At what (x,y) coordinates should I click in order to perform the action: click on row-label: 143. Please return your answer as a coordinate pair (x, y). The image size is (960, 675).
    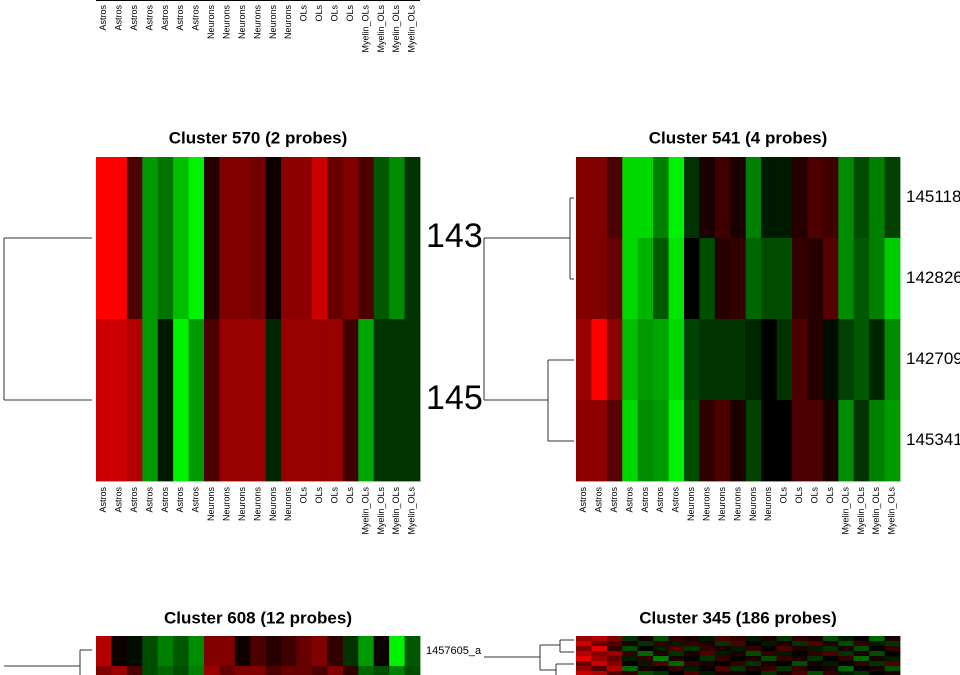
    Looking at the image, I should click on (454, 236).